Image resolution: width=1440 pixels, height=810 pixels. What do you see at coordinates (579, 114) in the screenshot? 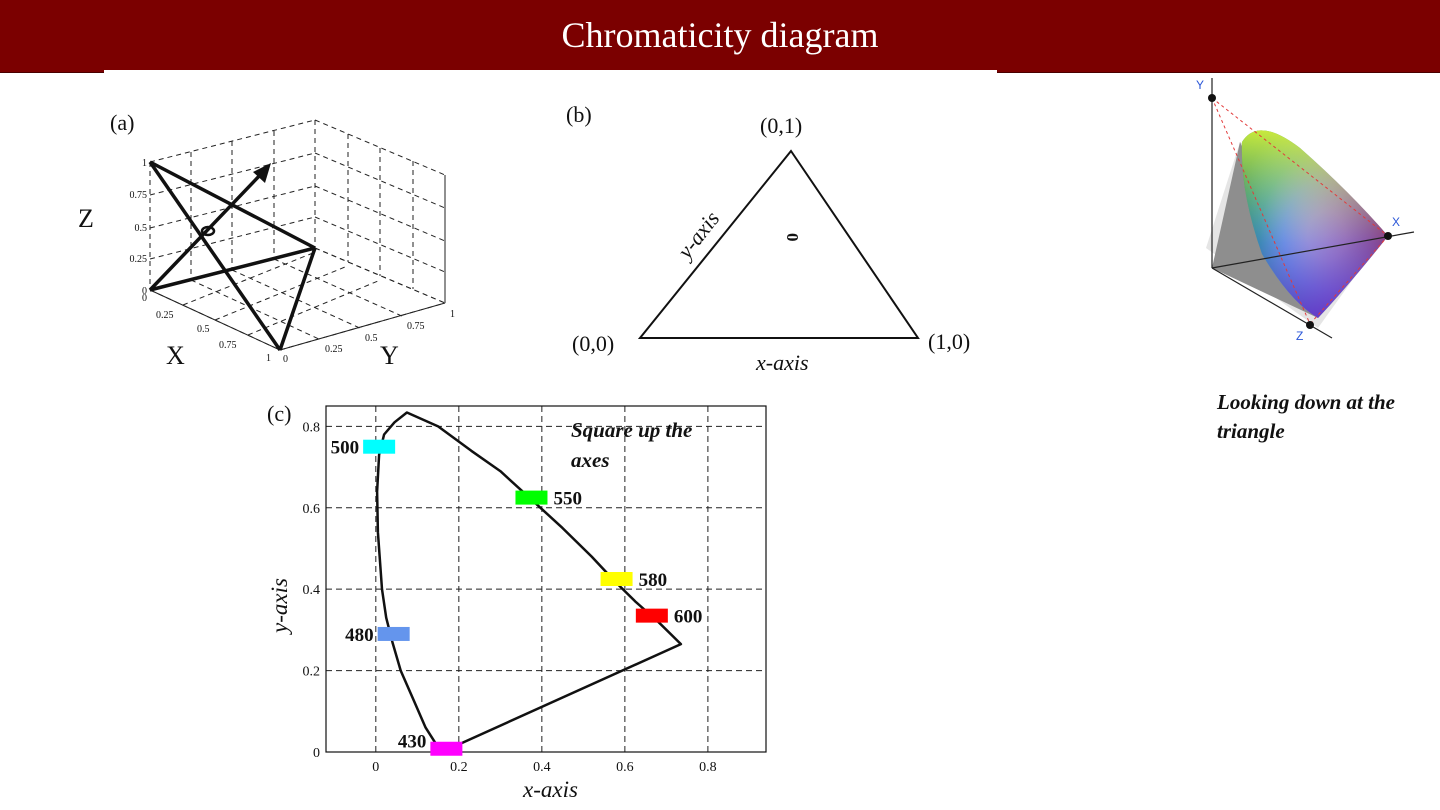
I see `panel-b-label: (b)` at bounding box center [579, 114].